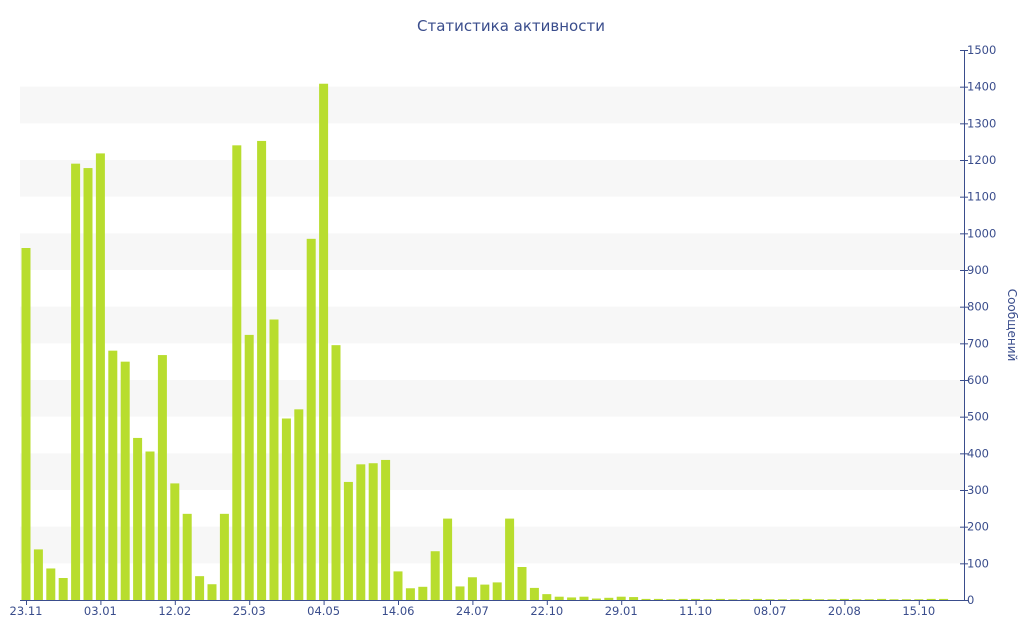 This screenshot has height=640, width=1024. Describe the element at coordinates (174, 611) in the screenshot. I see `x-tick-label: 12.02` at that location.